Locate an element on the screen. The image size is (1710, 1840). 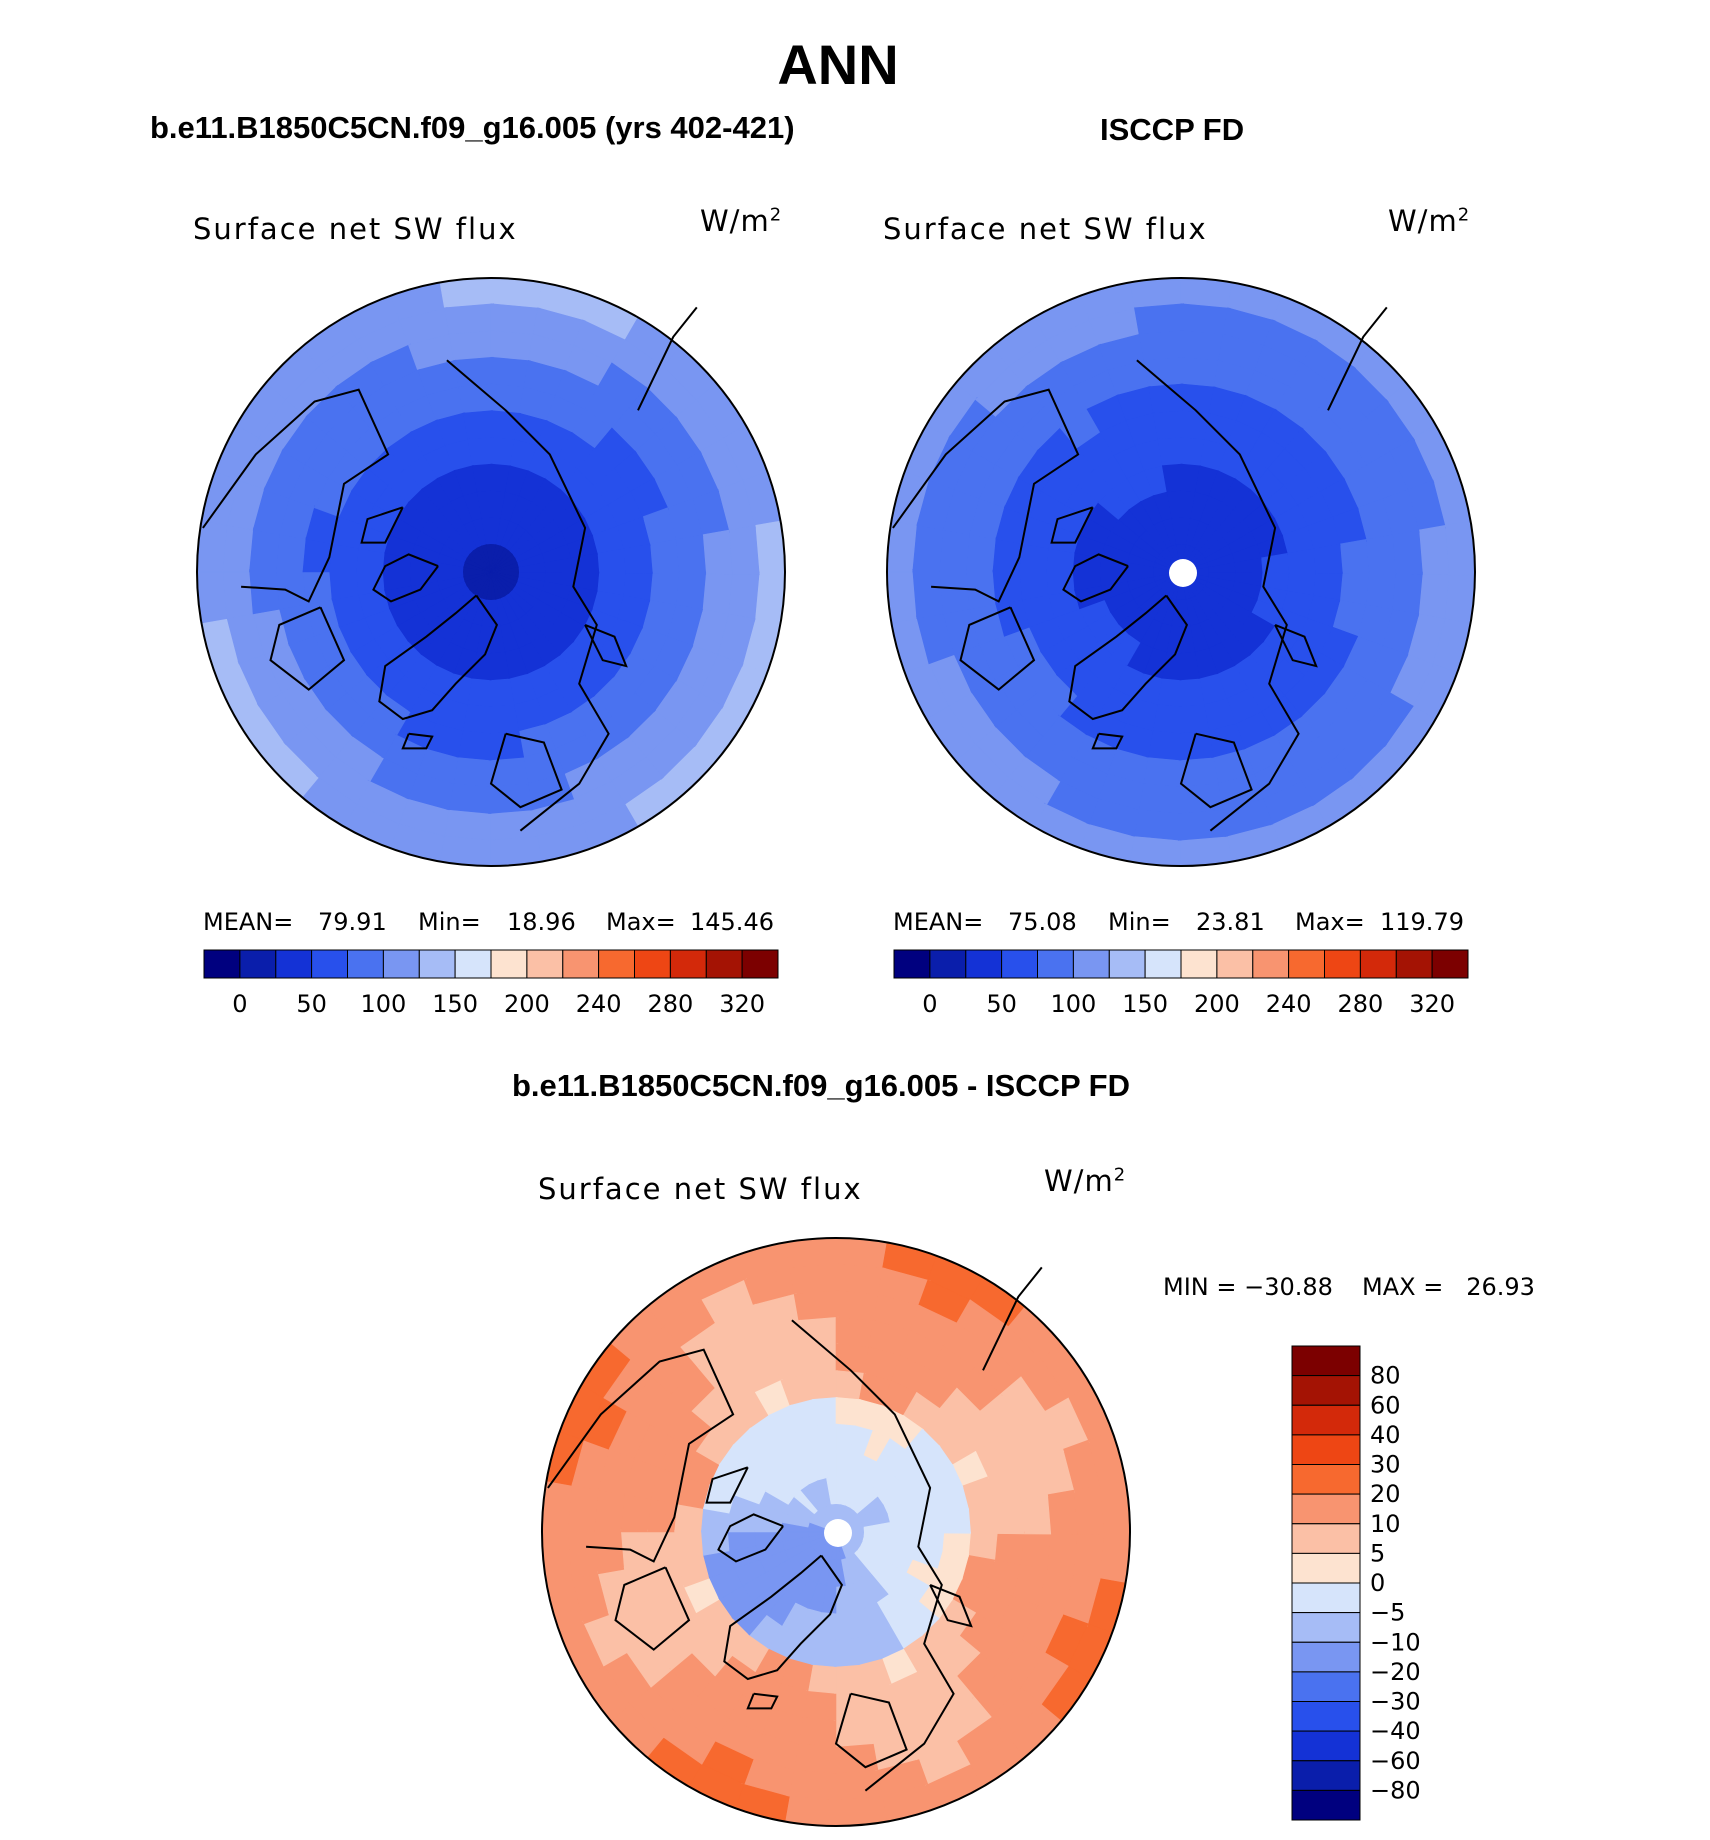
diff-units-exponent: 2 is located at coordinates (1120, 1175).